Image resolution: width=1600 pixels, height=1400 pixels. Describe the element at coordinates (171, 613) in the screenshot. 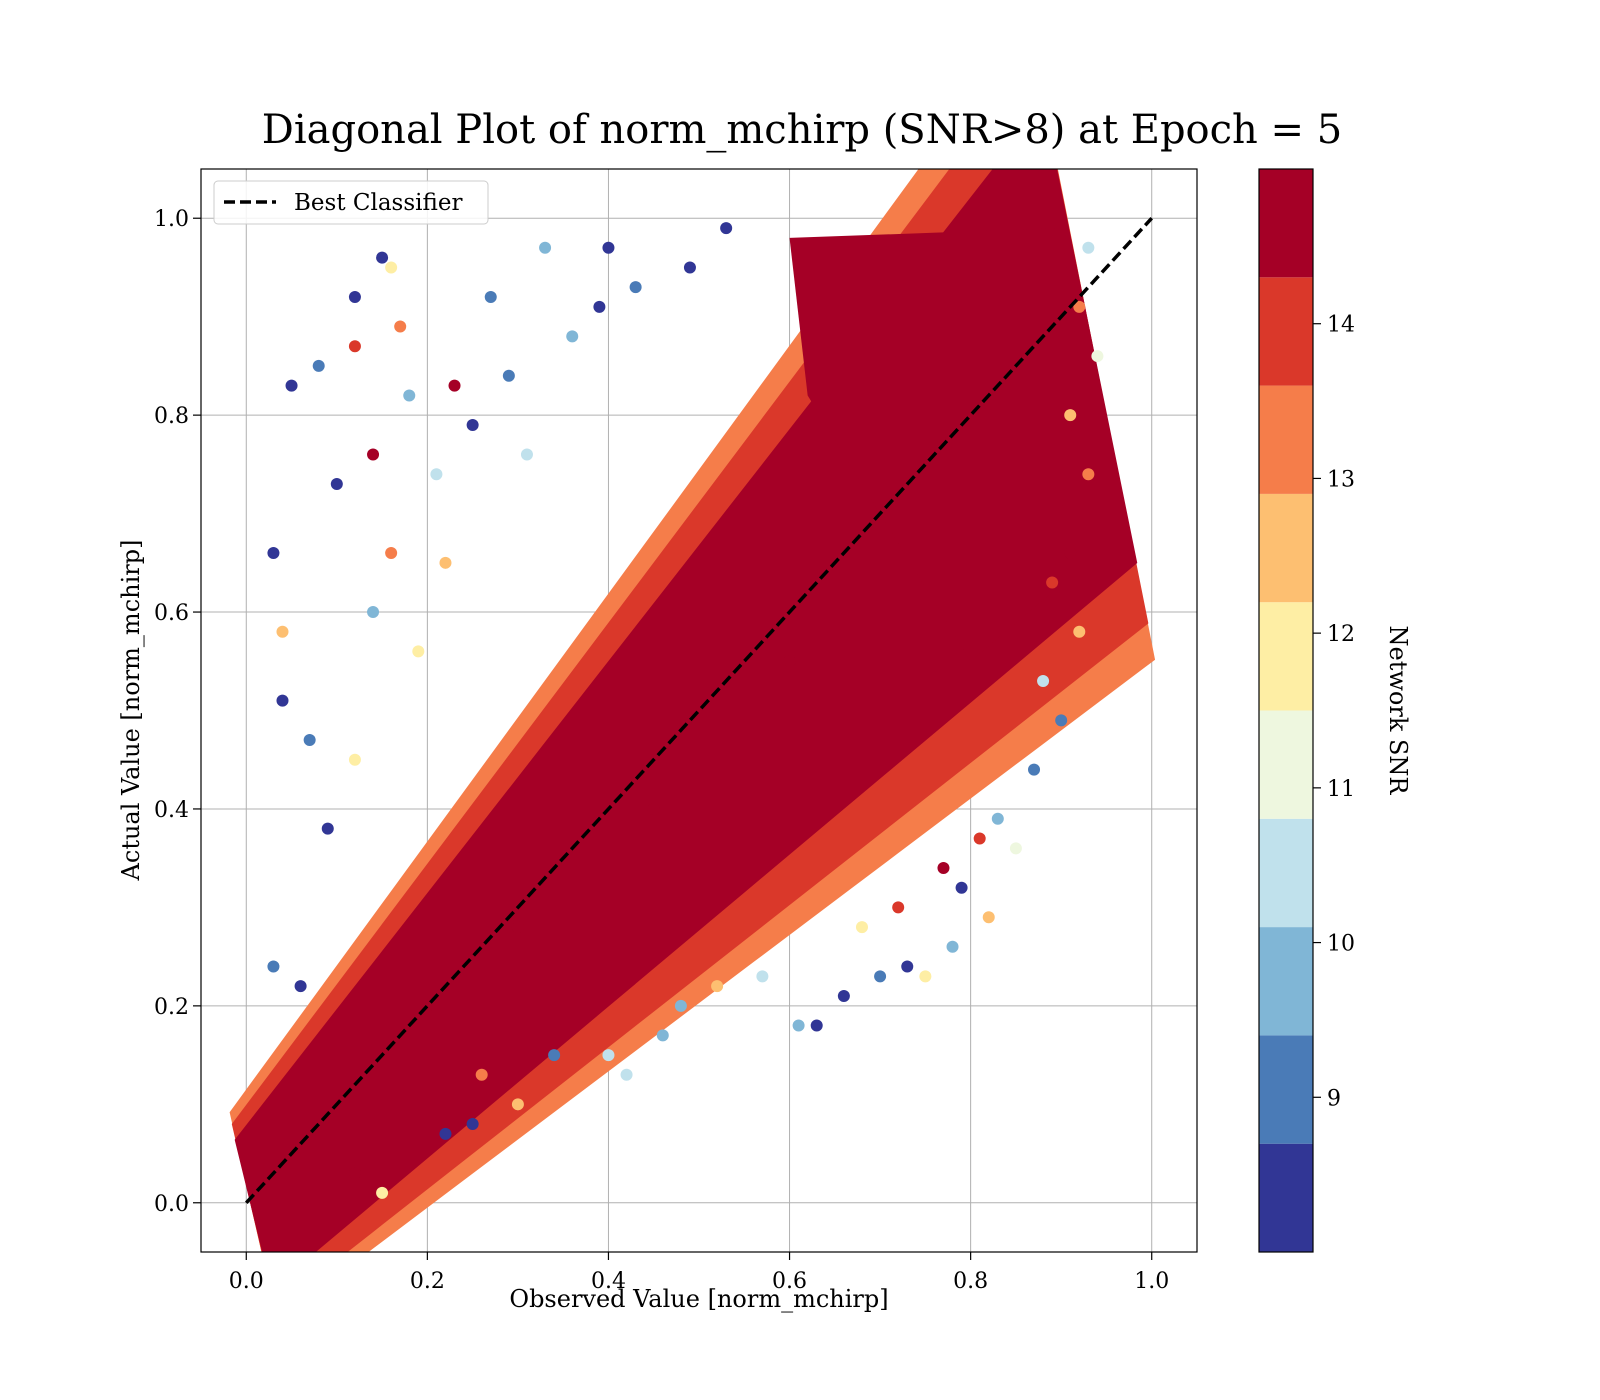

I see `y-tick-label: 0.6` at that location.